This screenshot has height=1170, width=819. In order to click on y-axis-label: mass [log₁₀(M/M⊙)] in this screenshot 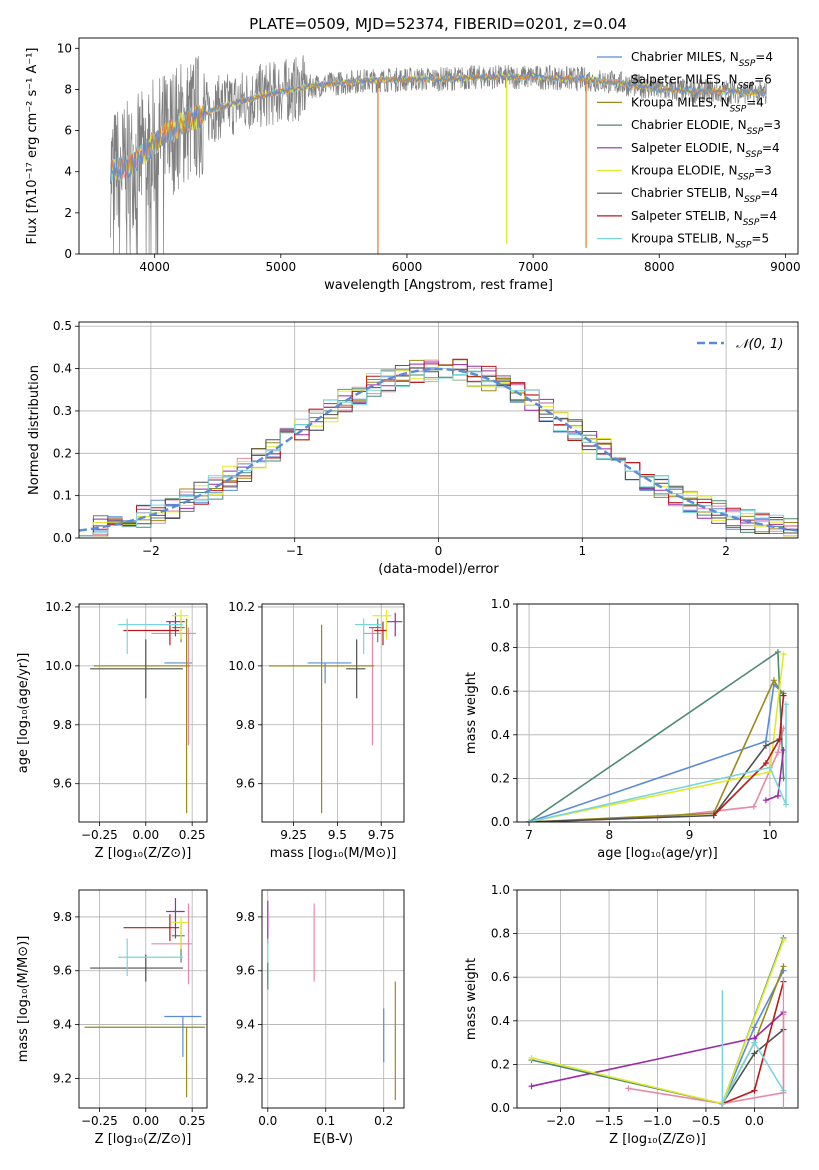, I will do `click(23, 999)`.